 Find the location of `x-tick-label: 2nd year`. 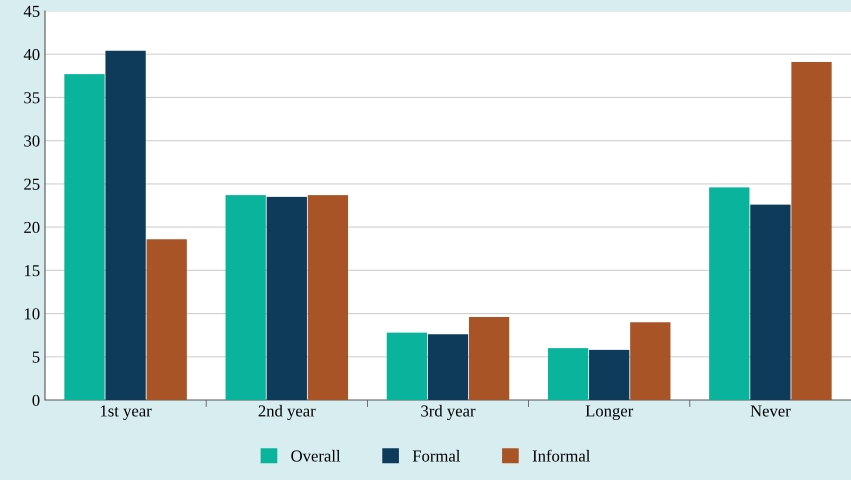

x-tick-label: 2nd year is located at coordinates (287, 412).